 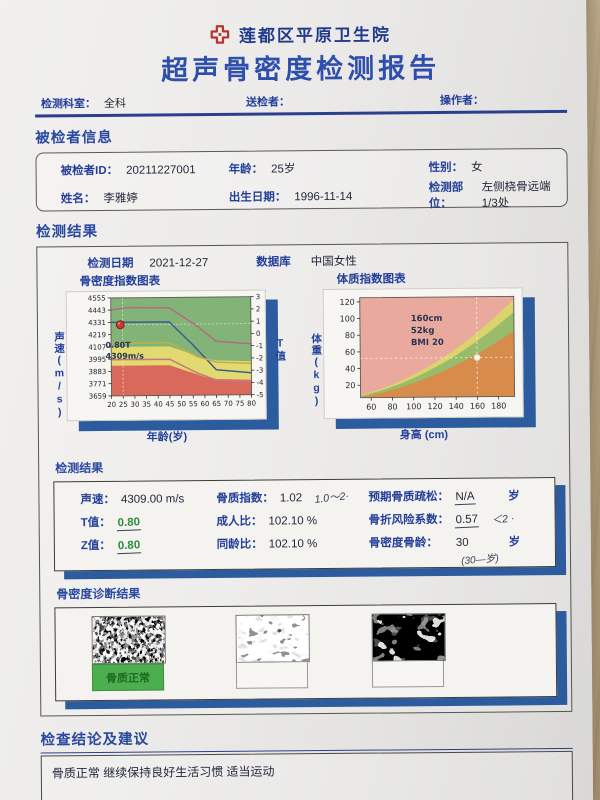 What do you see at coordinates (246, 169) in the screenshot?
I see `age-label: 年龄：` at bounding box center [246, 169].